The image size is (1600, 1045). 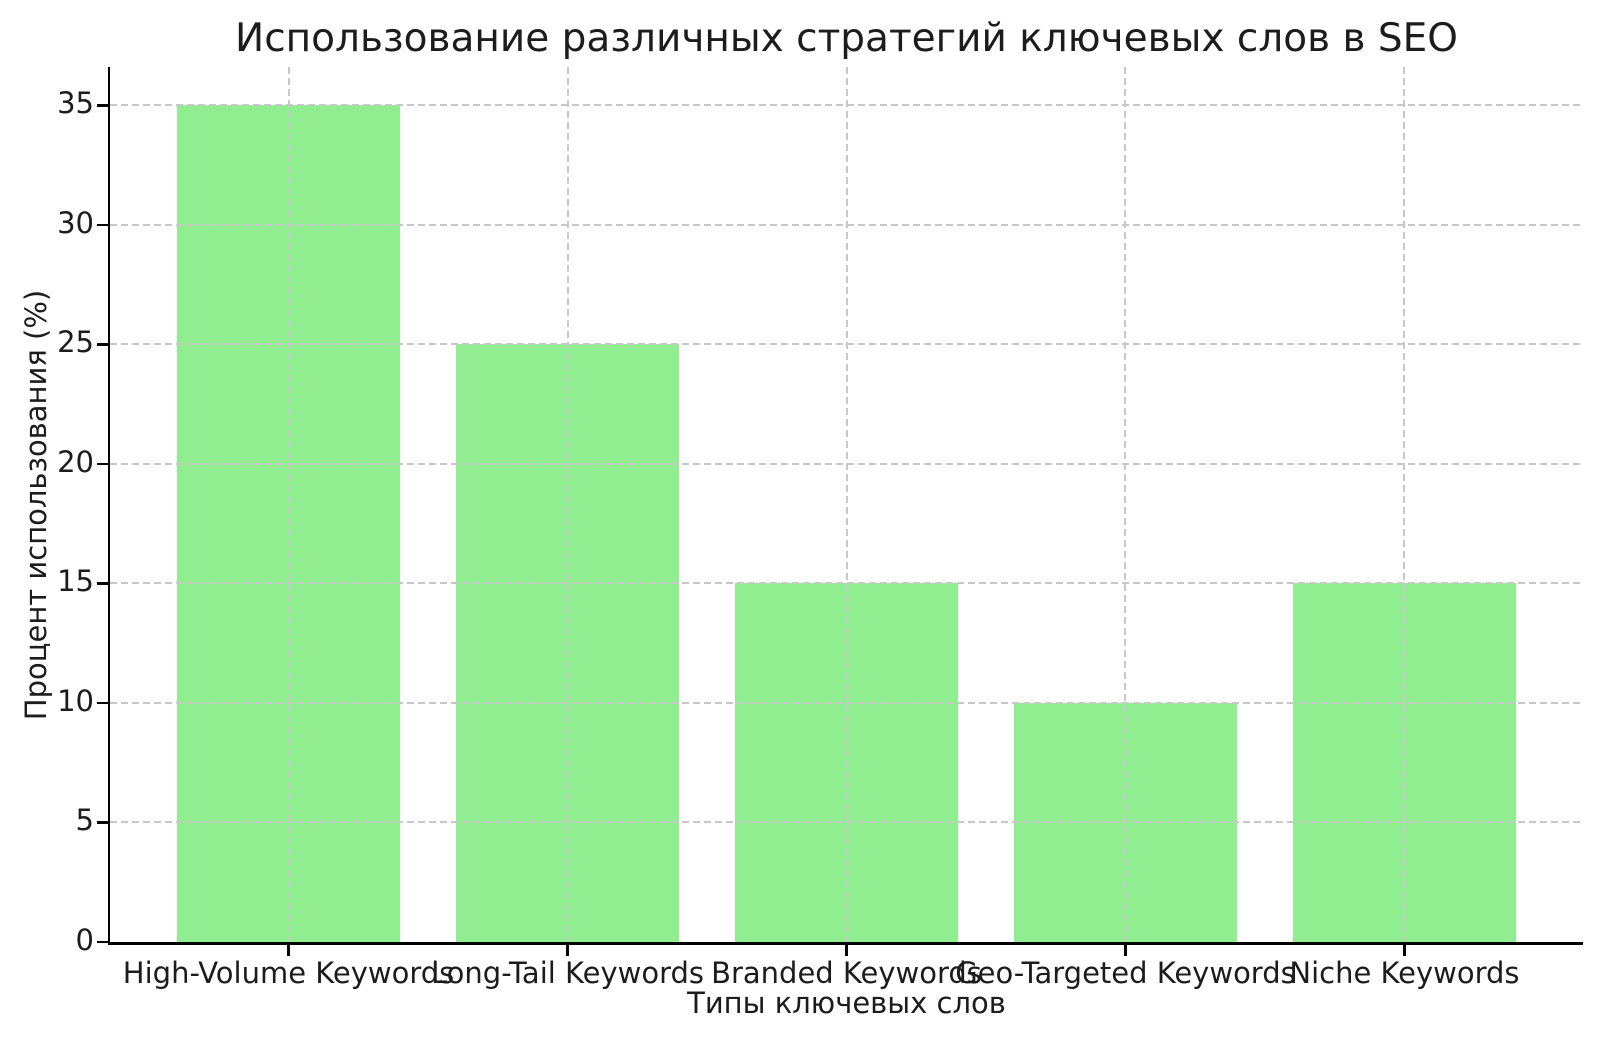 What do you see at coordinates (288, 973) in the screenshot?
I see `x-tick-label-high-volume-keywords: High-Volume Keywords` at bounding box center [288, 973].